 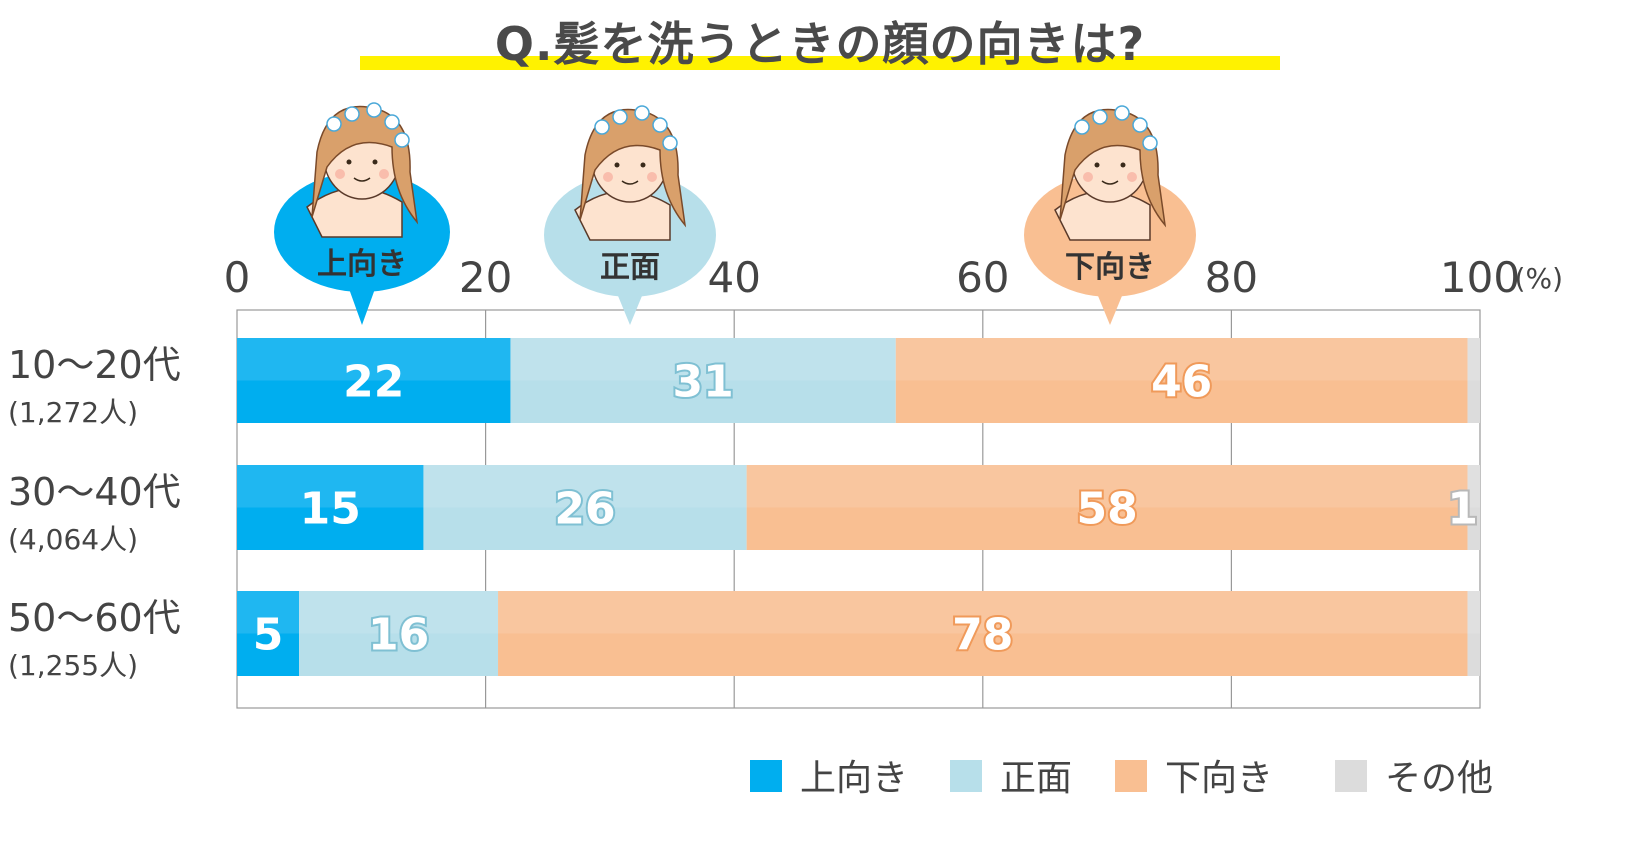 What do you see at coordinates (362, 264) in the screenshot?
I see `callout-label: 上向き` at bounding box center [362, 264].